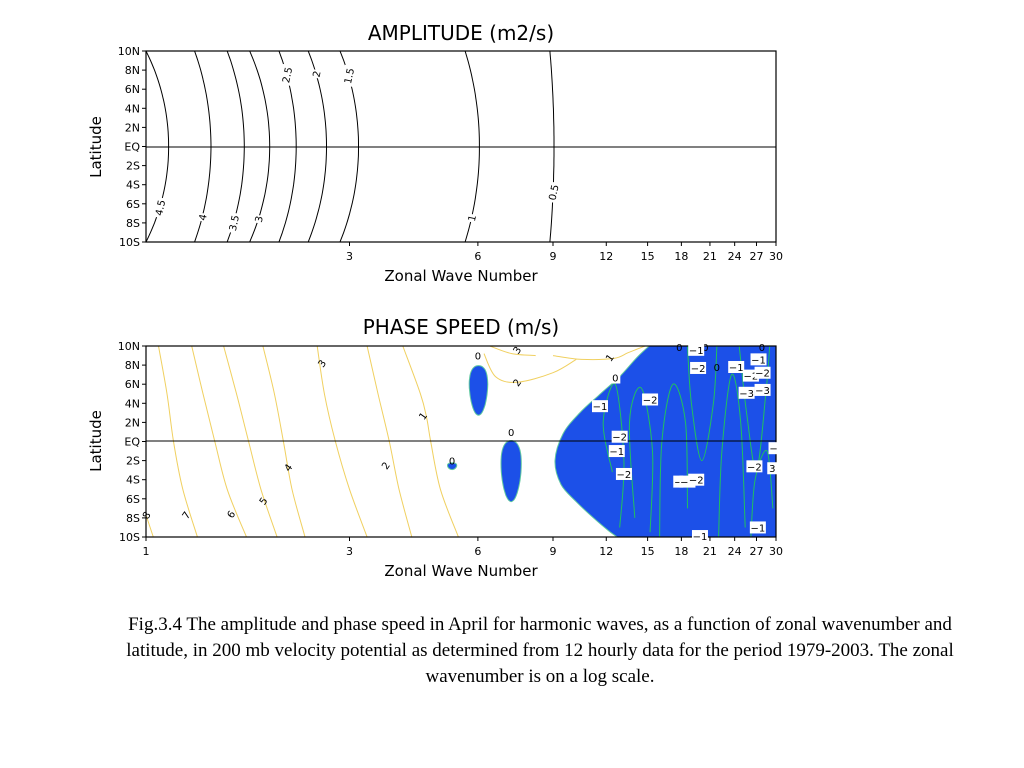  What do you see at coordinates (133, 518) in the screenshot?
I see `phase-speed-y-tick-label: 8S` at bounding box center [133, 518].